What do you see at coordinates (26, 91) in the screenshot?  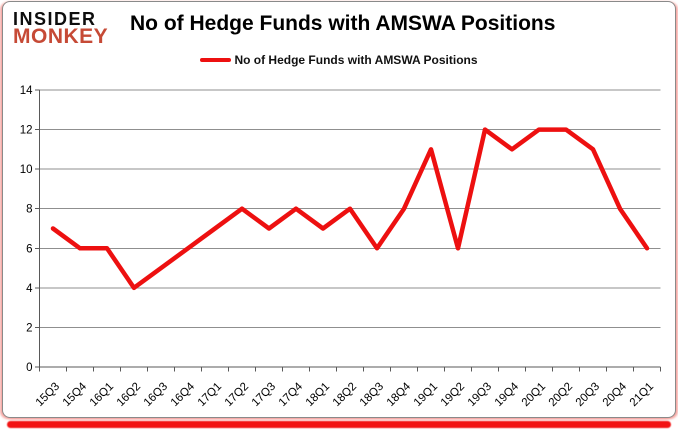 I see `y-axis-label: 14` at bounding box center [26, 91].